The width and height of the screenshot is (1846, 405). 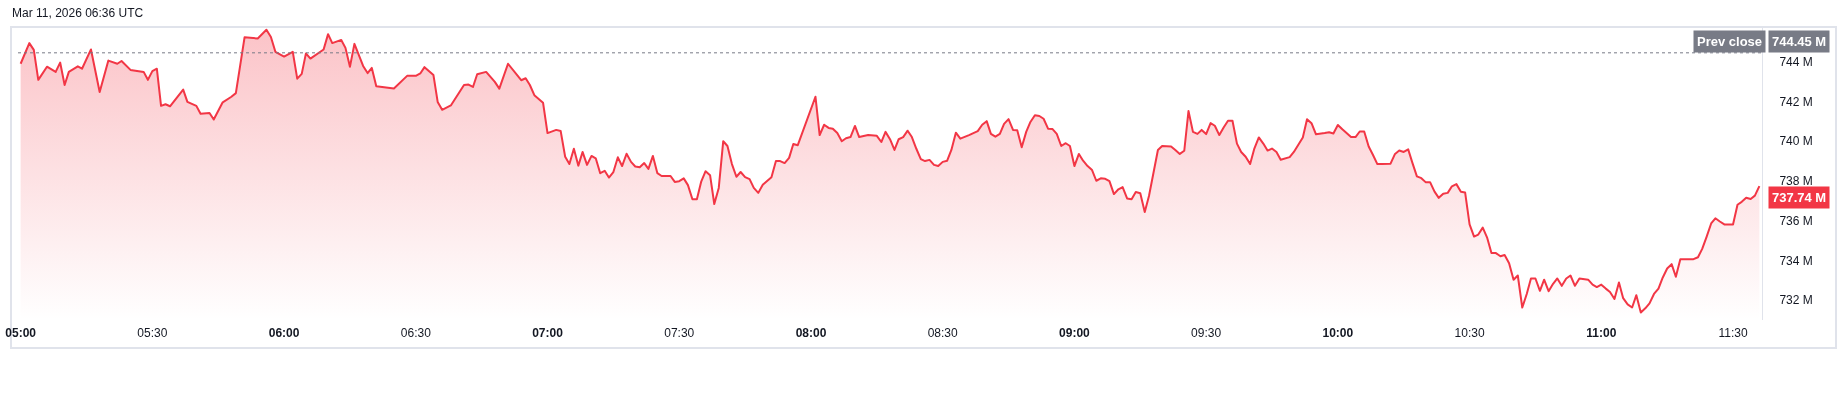 I want to click on x-tick-label: 10:00, so click(x=1338, y=333).